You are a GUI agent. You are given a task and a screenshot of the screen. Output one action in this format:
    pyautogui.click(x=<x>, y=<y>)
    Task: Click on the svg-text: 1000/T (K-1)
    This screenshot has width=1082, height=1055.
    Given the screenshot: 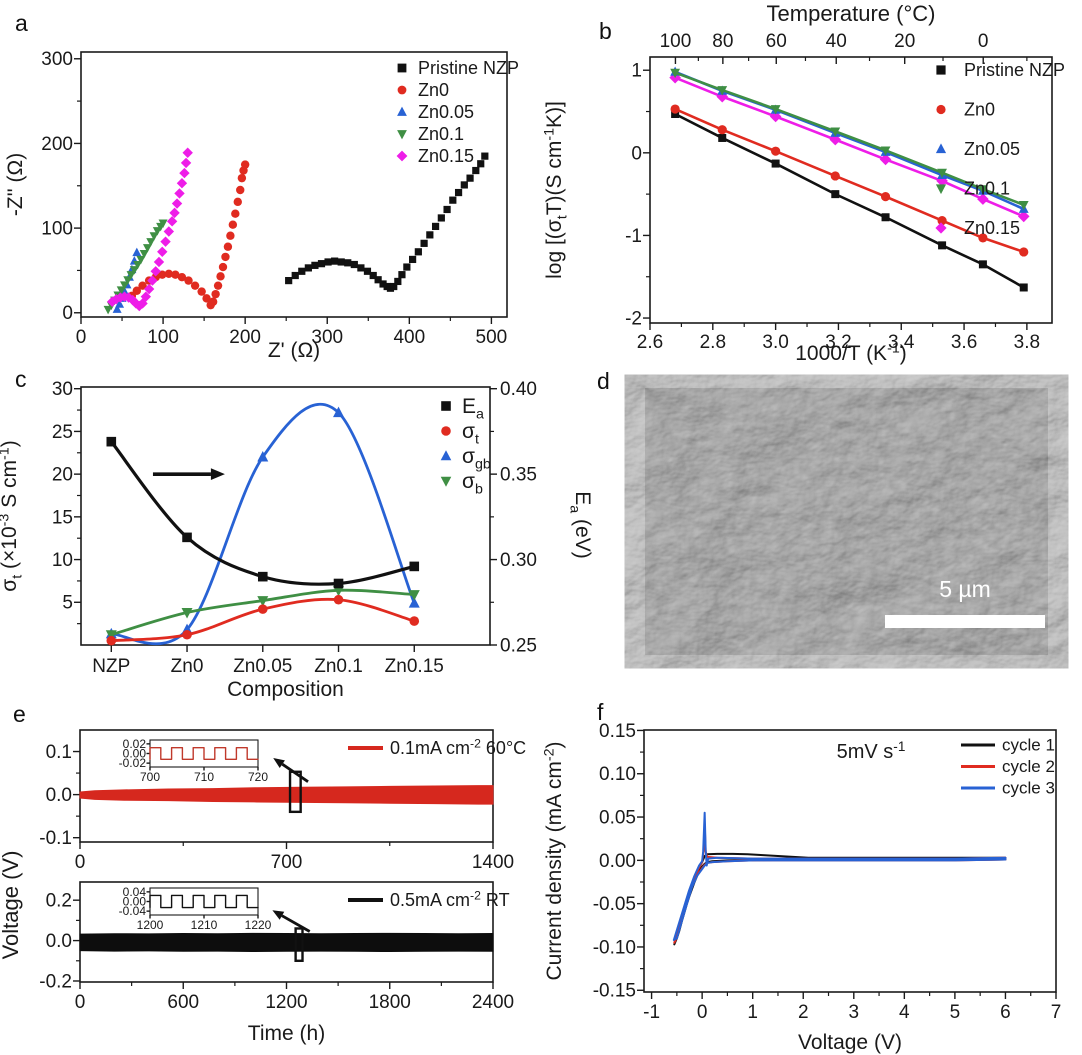 What is the action you would take?
    pyautogui.click(x=851, y=352)
    